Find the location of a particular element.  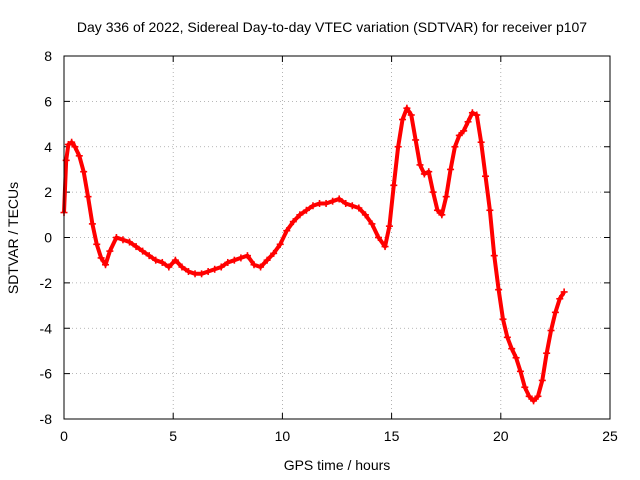

x-tick-label: 5 is located at coordinates (173, 436).